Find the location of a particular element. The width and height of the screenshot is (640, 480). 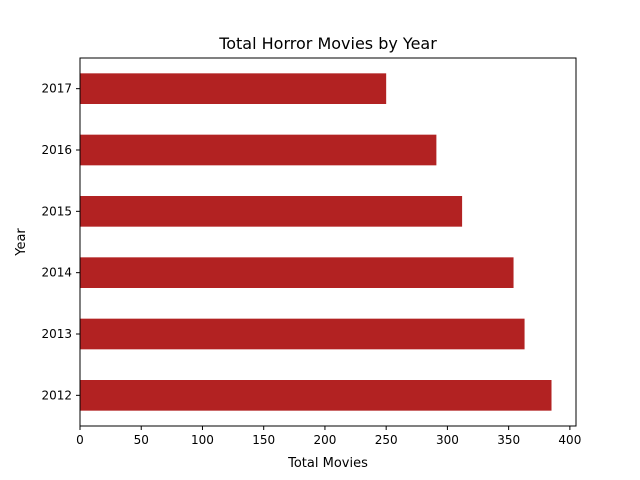

chart-title: Total Horror Movies by Year is located at coordinates (327, 43).